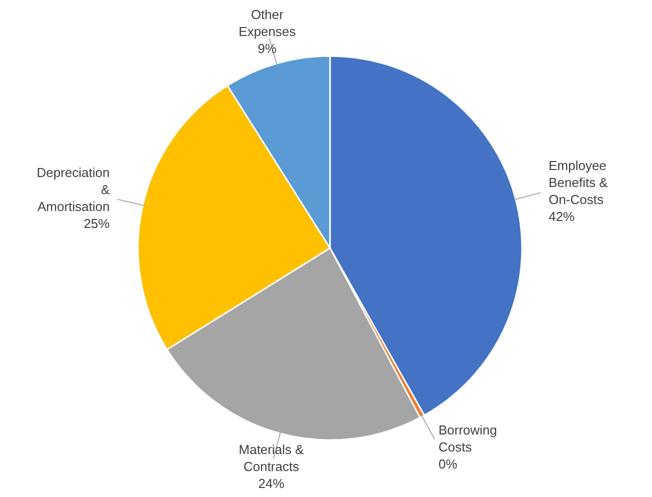  Describe the element at coordinates (562, 216) in the screenshot. I see `data-label: 42%` at that location.